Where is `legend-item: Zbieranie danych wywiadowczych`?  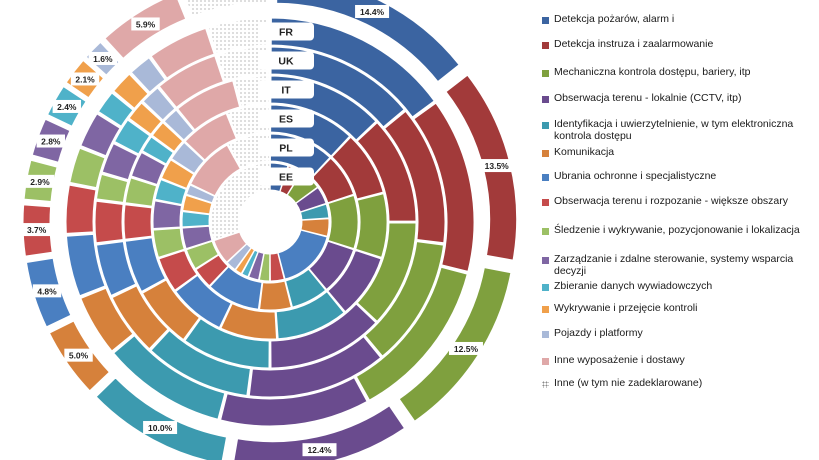
legend-item: Zbieranie danych wywiadowczych is located at coordinates (676, 286).